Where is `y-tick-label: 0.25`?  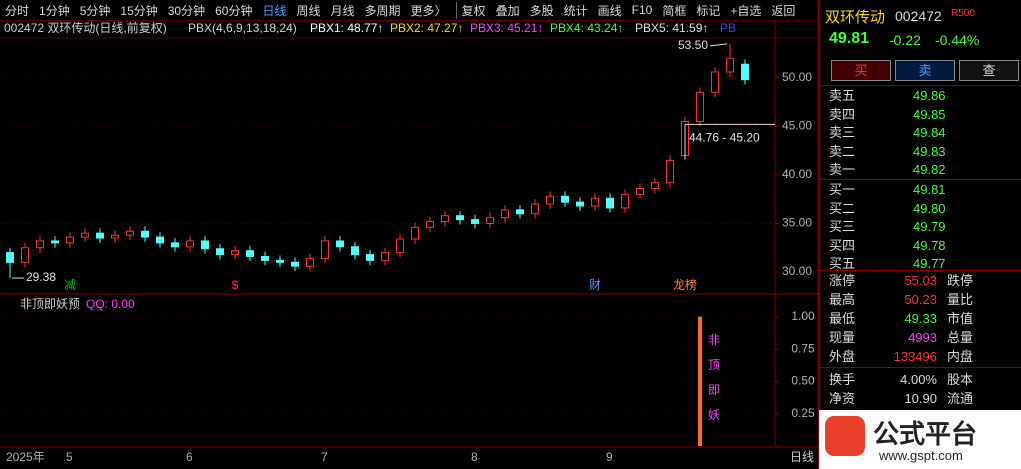 y-tick-label: 0.25 is located at coordinates (803, 413).